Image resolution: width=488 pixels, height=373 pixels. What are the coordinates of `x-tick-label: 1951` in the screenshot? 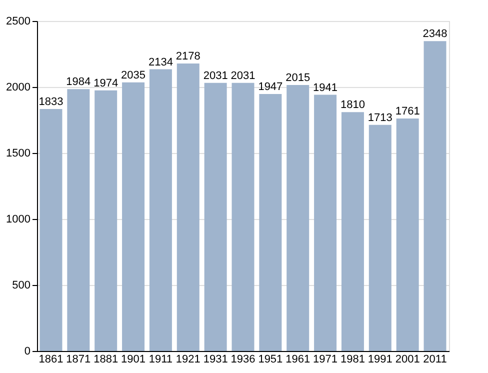 It's located at (270, 360).